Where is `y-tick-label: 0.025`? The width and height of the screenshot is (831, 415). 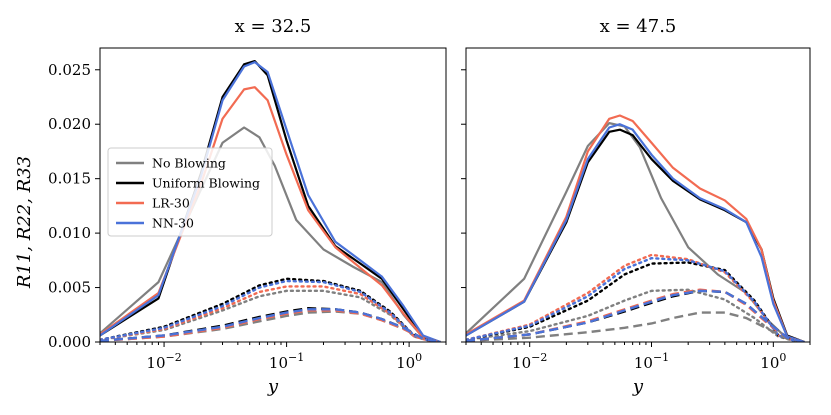
y-tick-label: 0.025 is located at coordinates (69, 70).